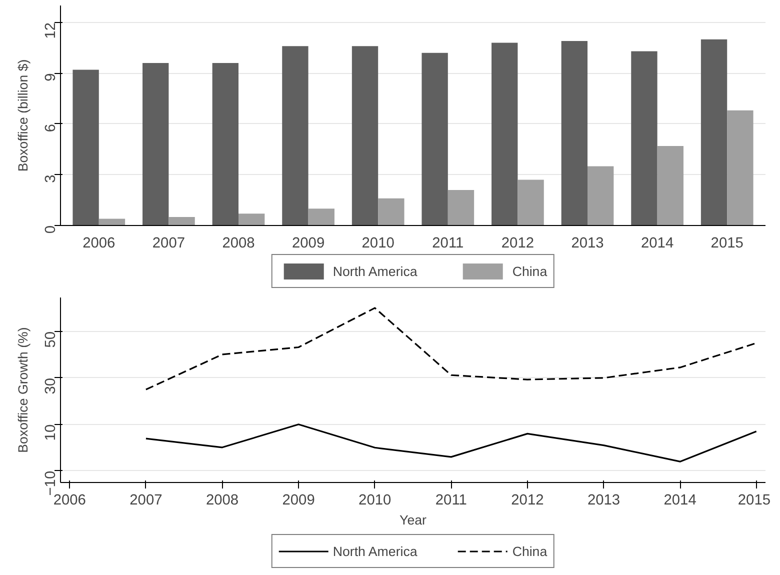 The width and height of the screenshot is (780, 575). Describe the element at coordinates (51, 229) in the screenshot. I see `y-tick-label: 0` at that location.